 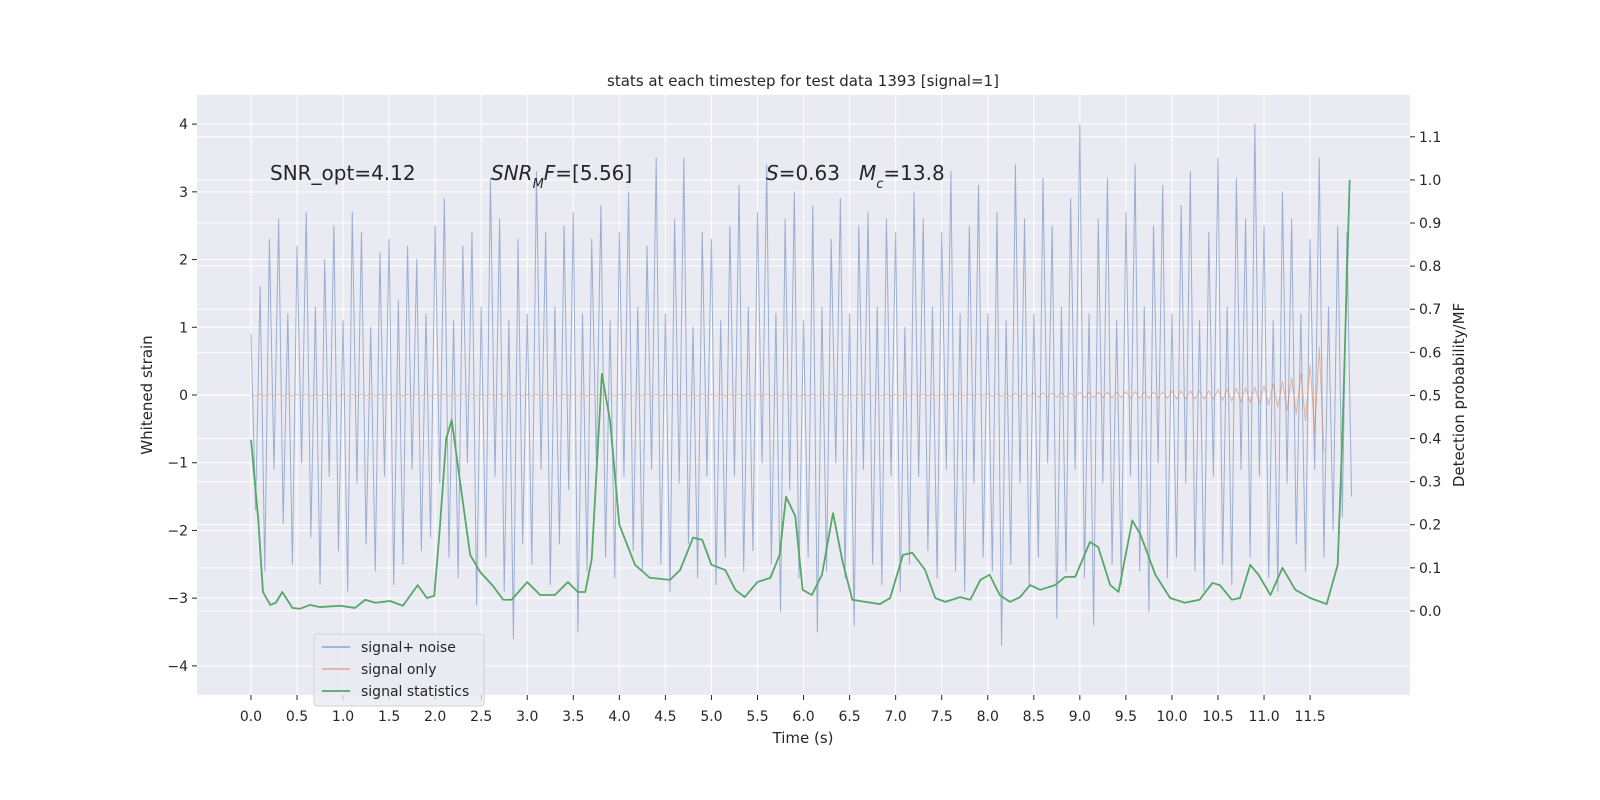 I want to click on y-tick-label: −1, so click(x=177, y=464).